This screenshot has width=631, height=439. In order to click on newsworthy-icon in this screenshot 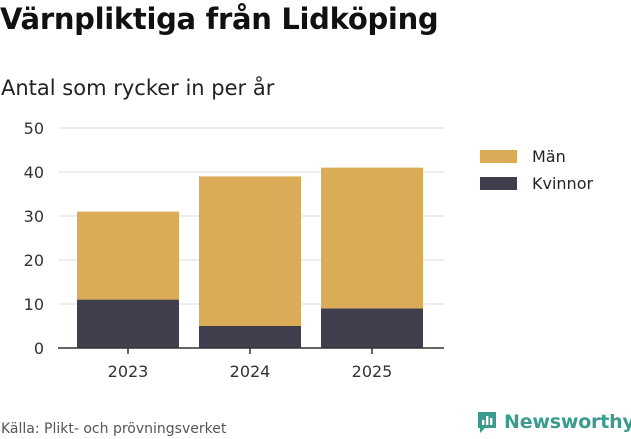, I will do `click(487, 422)`.